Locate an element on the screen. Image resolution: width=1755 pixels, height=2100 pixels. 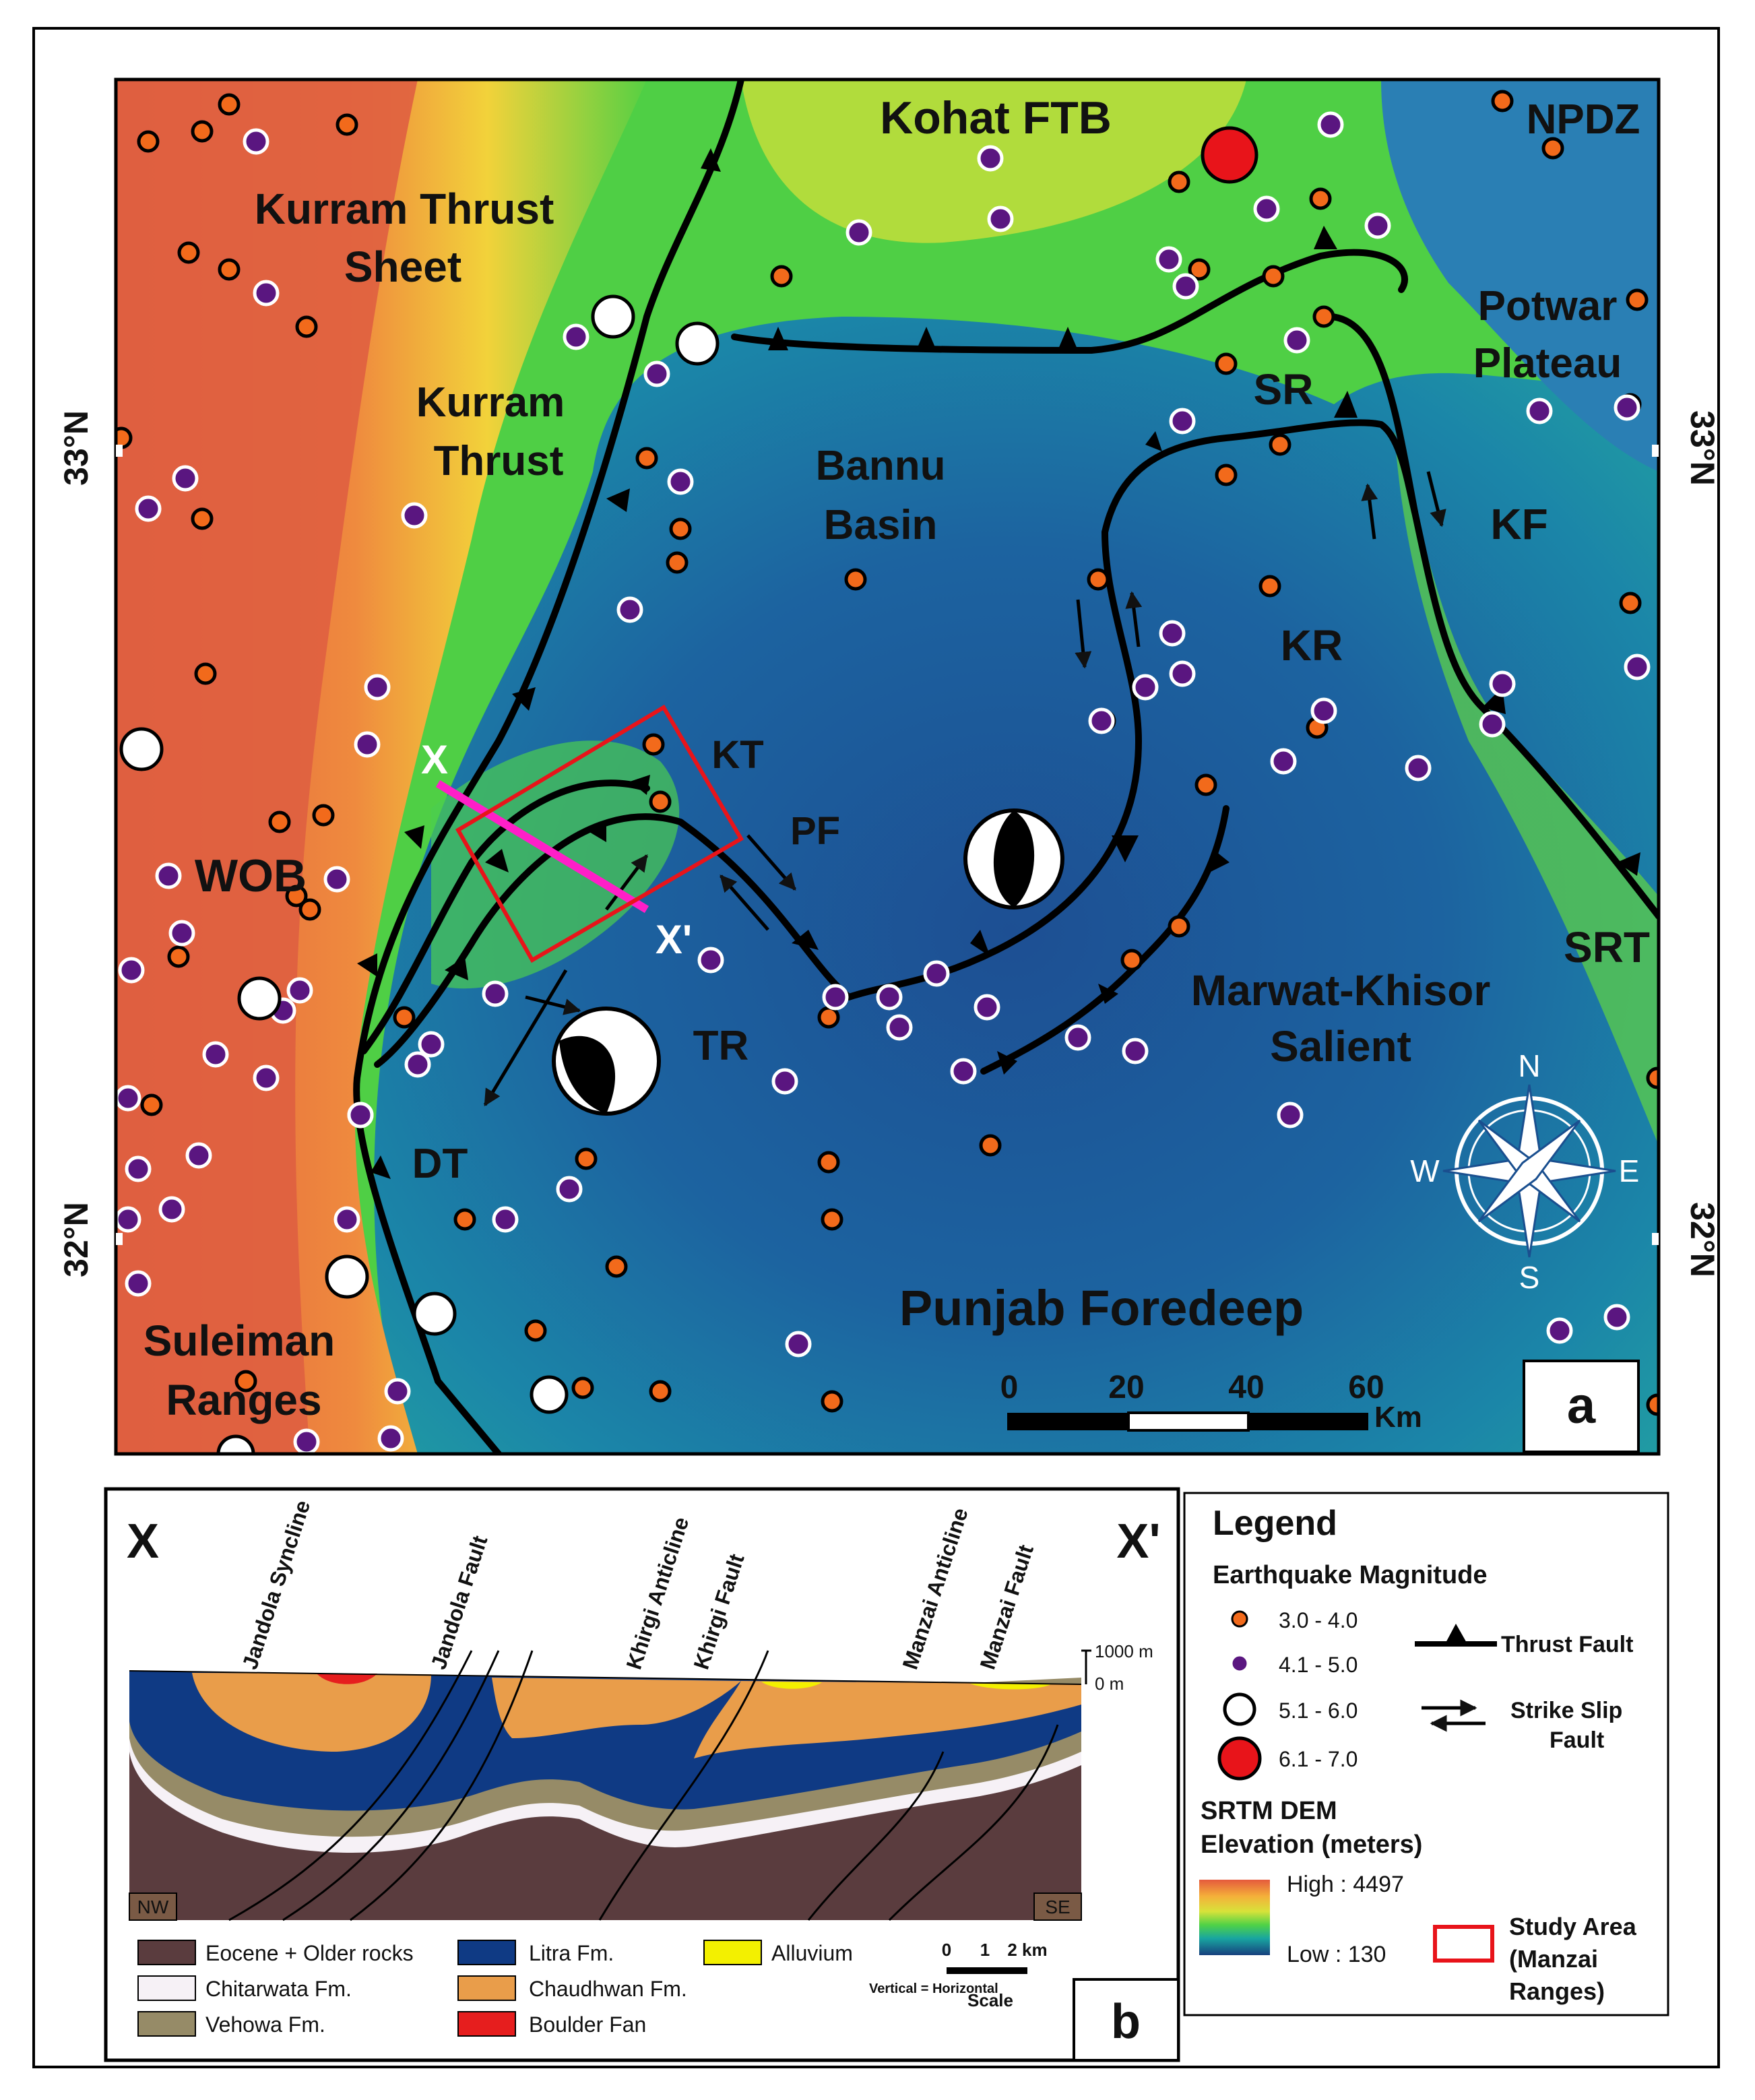
dem-manzai is located at coordinates (555, 864).